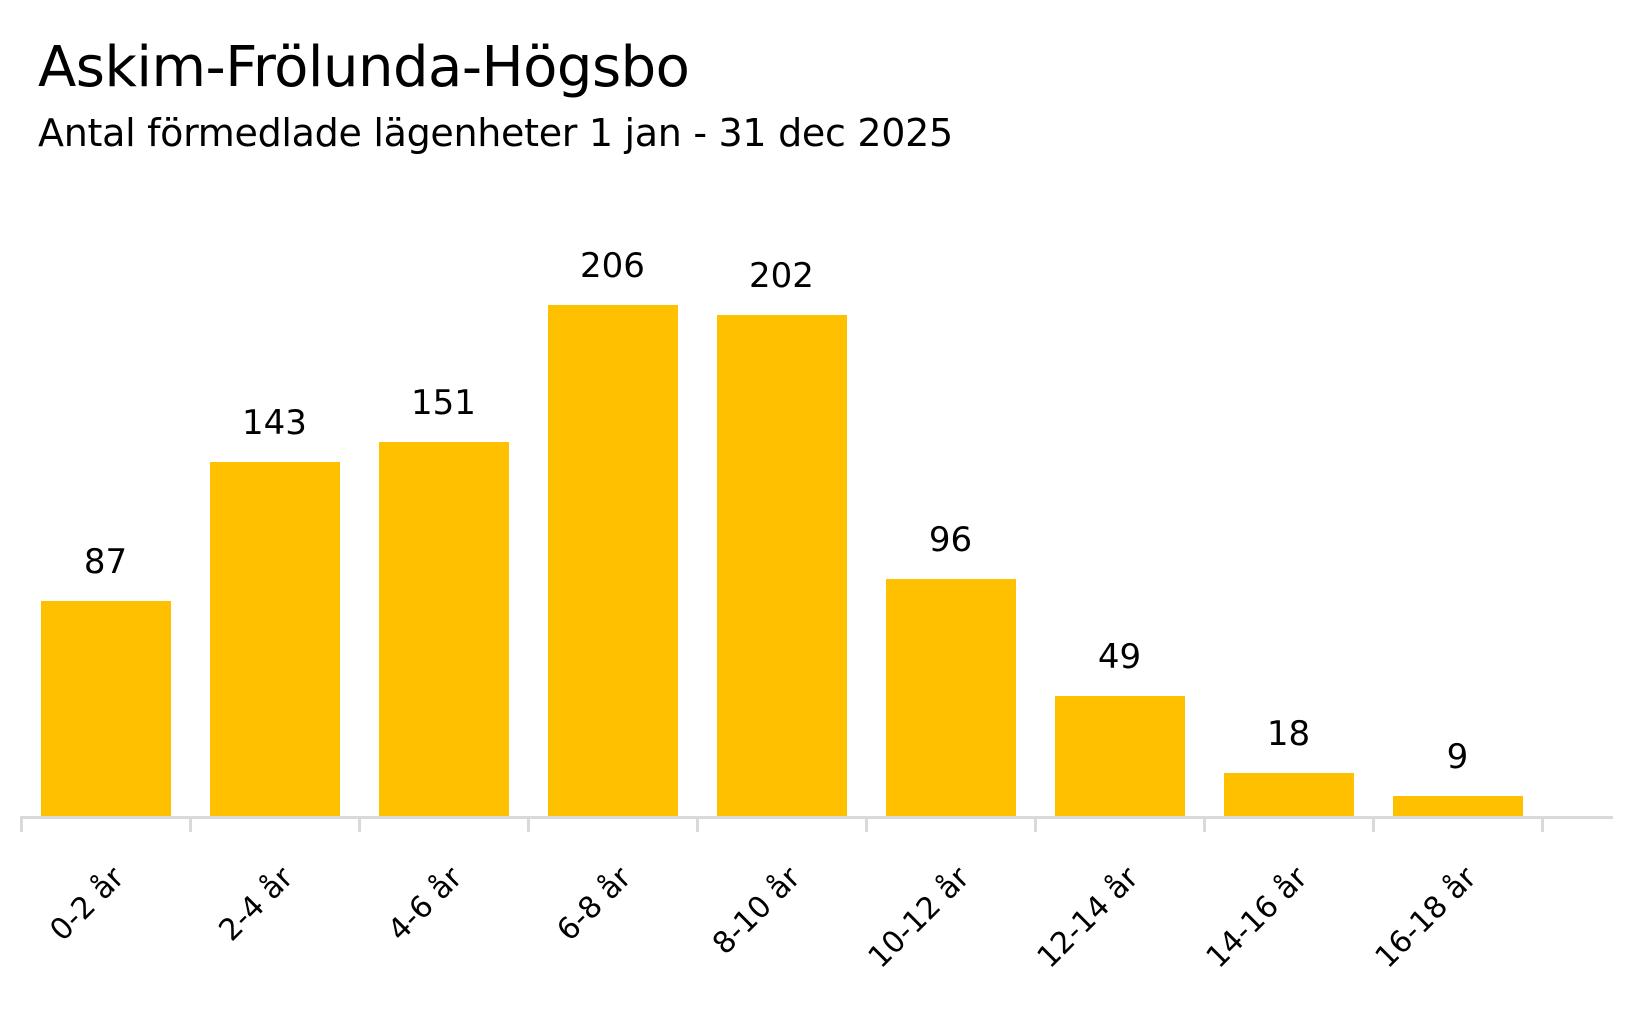 The height and width of the screenshot is (1032, 1638). Describe the element at coordinates (425, 904) in the screenshot. I see `x-tick-label: 4-6 år` at that location.